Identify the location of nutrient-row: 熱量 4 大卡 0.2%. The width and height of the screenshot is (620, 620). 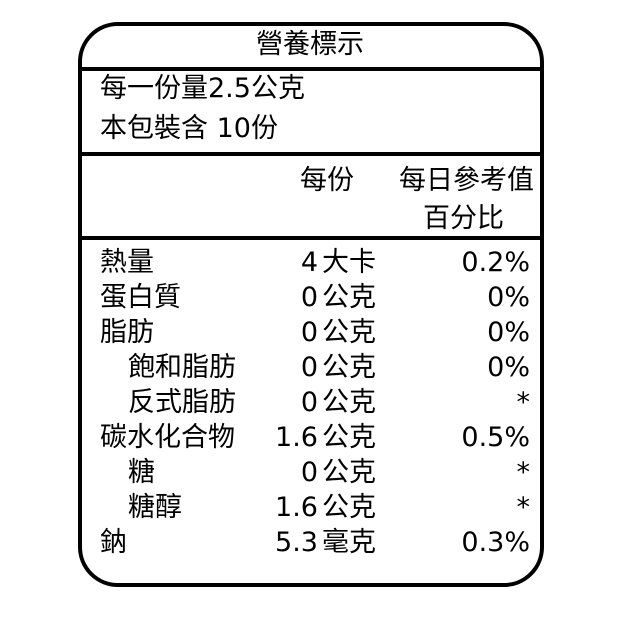
(310, 262).